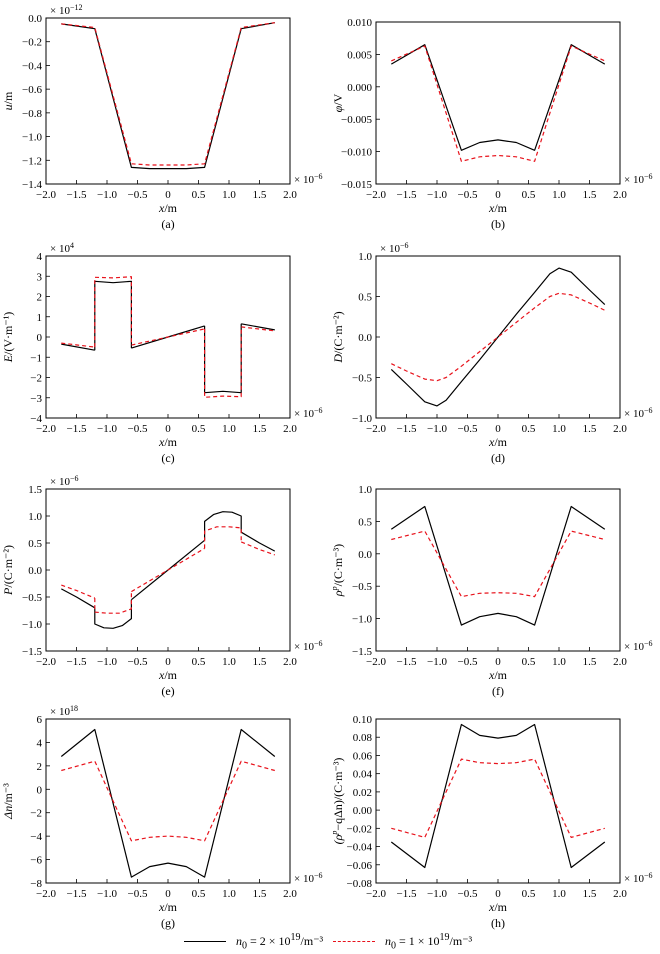  I want to click on y-axis-label: u/m, so click(8, 100).